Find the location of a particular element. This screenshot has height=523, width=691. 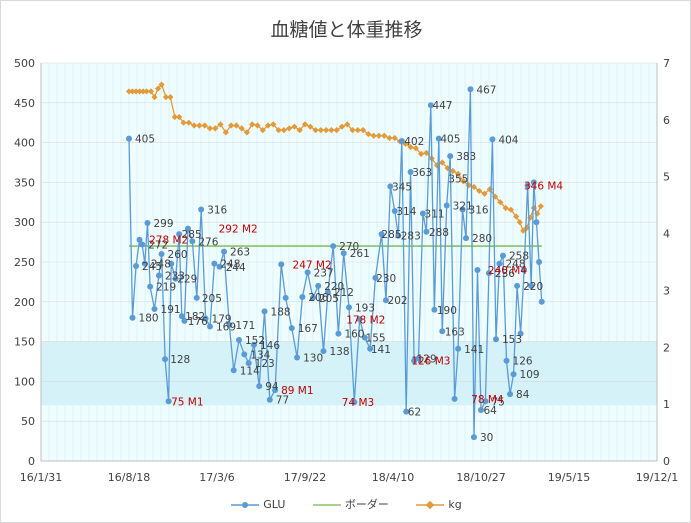

legend-label-kg: kg is located at coordinates (455, 504).